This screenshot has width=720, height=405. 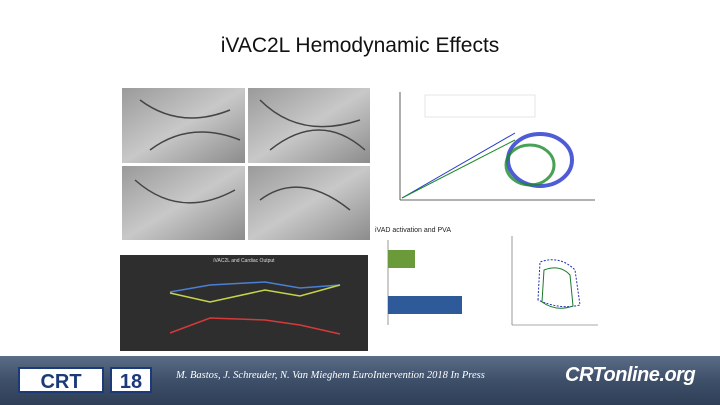 I want to click on crtonline-logo: CRTonline.org, so click(x=630, y=375).